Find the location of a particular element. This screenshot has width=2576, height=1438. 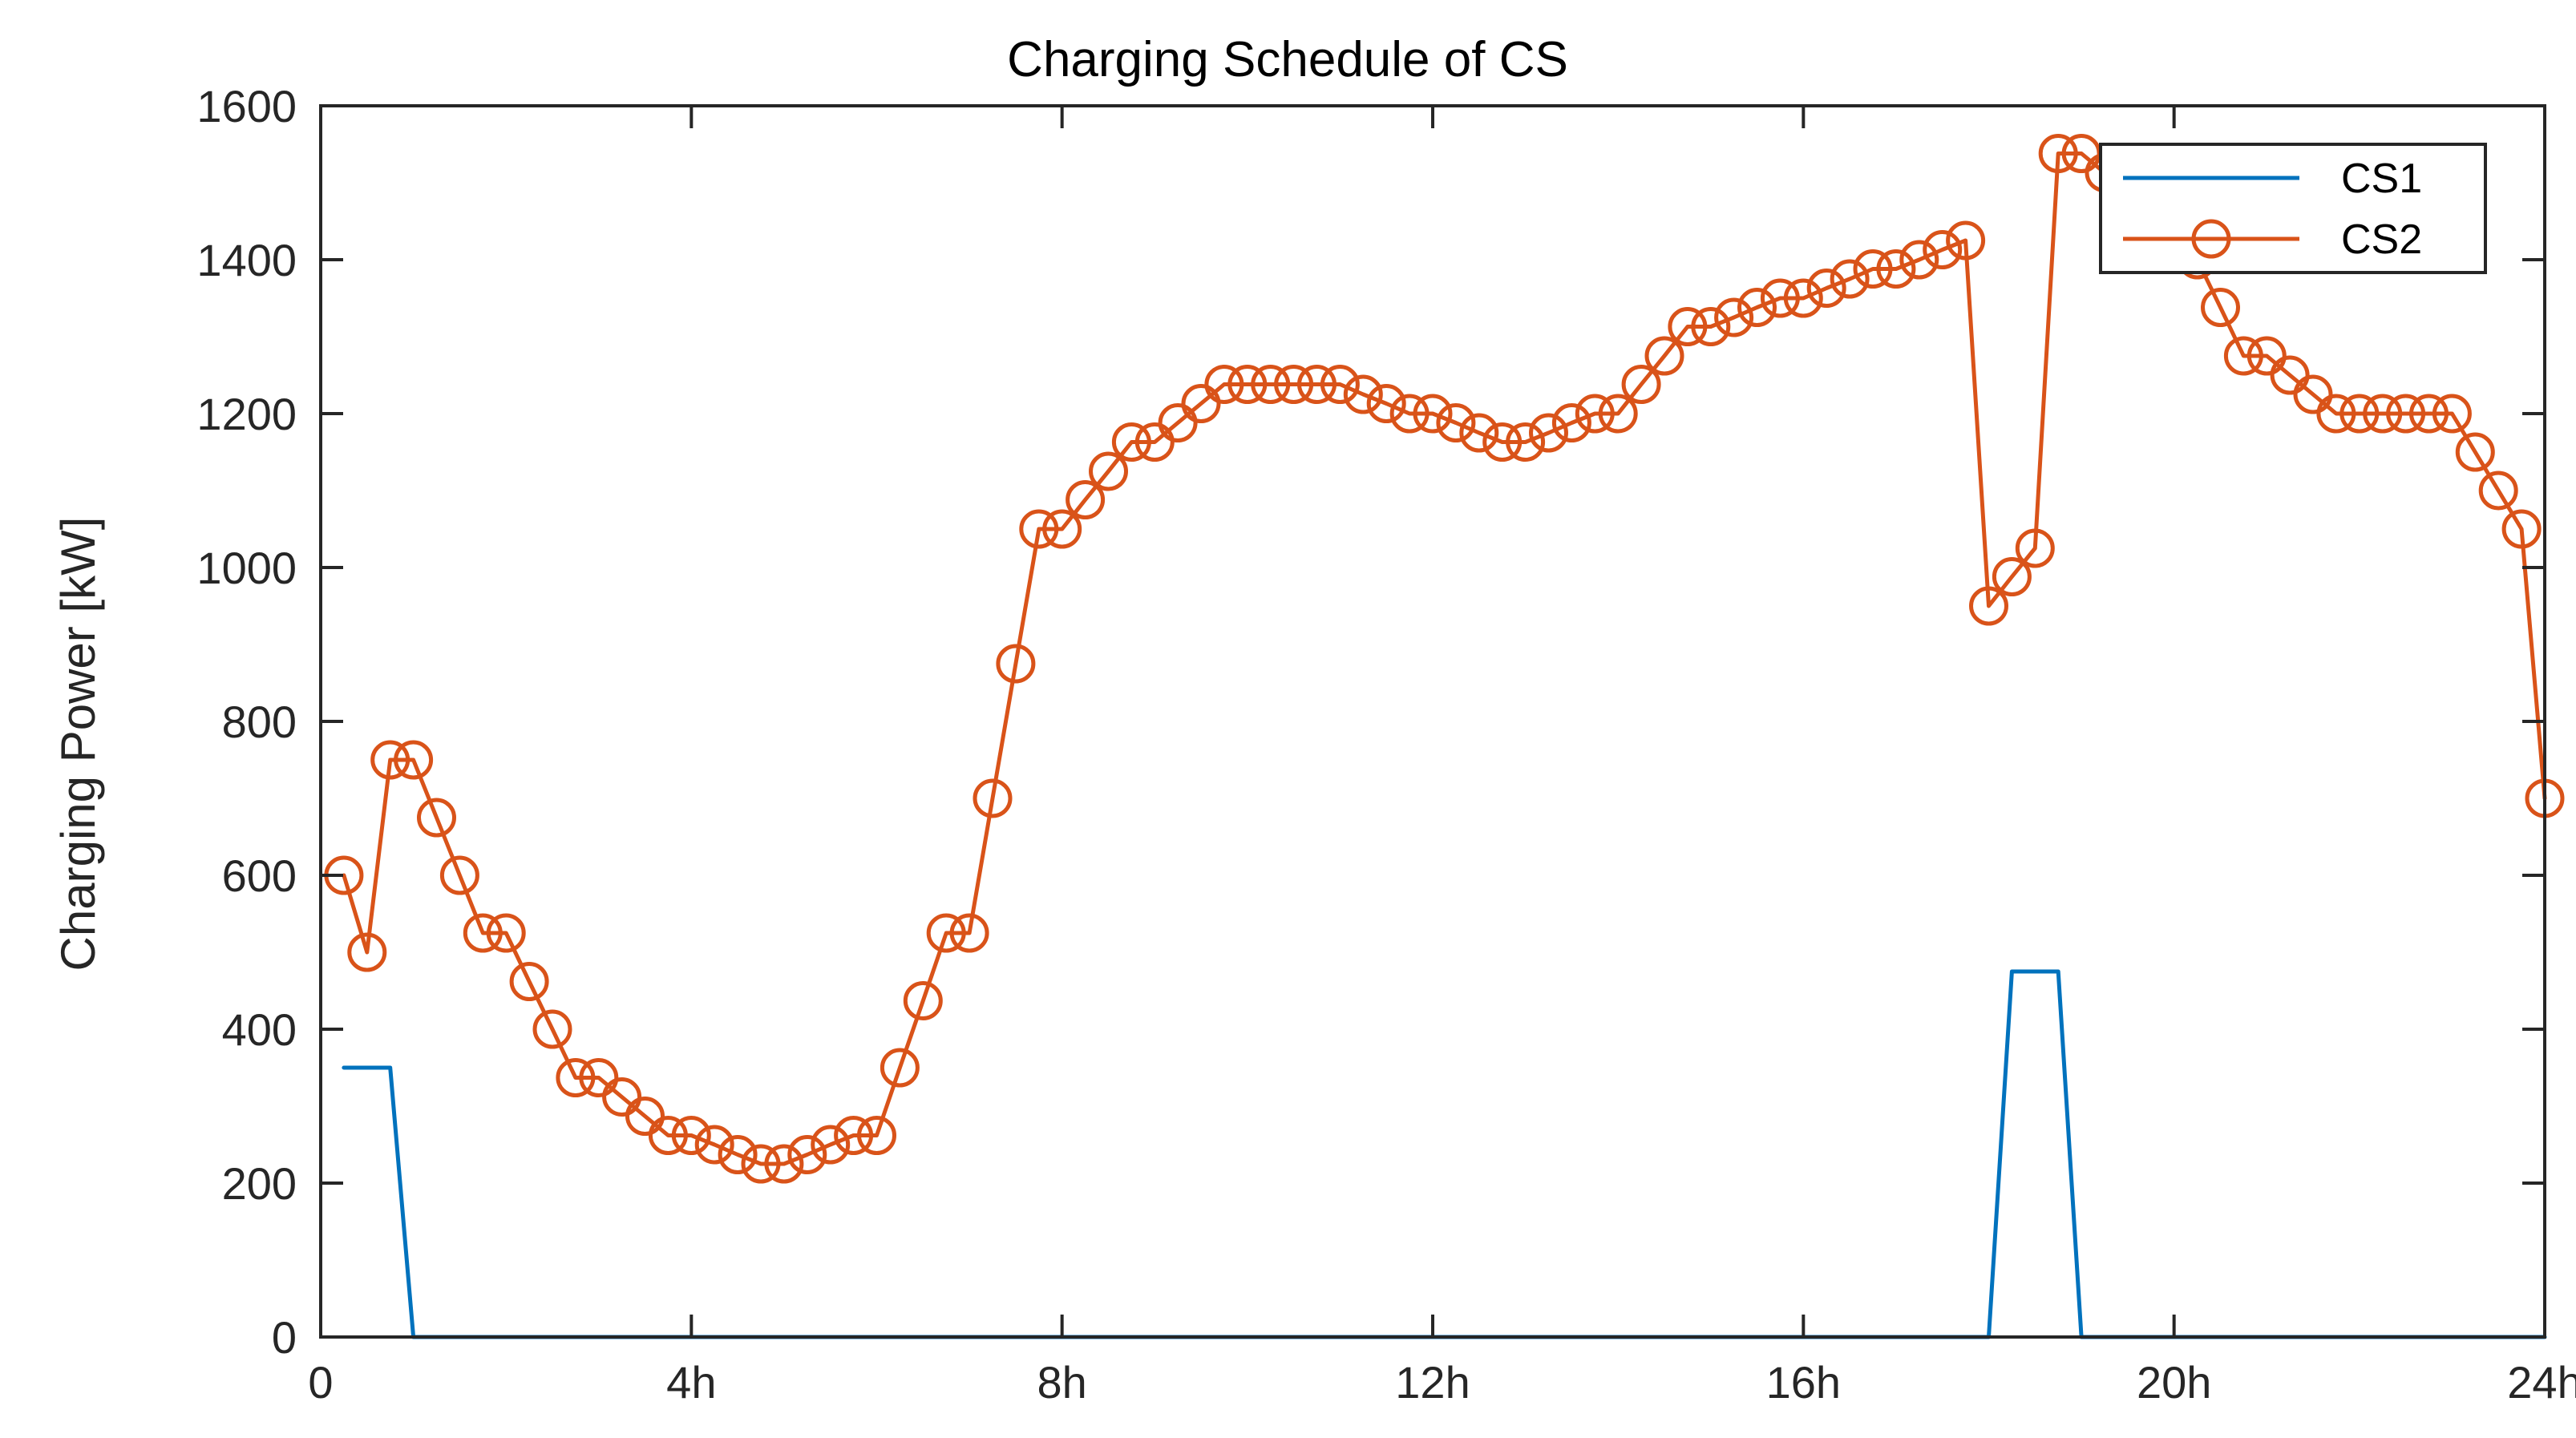

y-axis-label: Charging Power [kW] is located at coordinates (78, 744).